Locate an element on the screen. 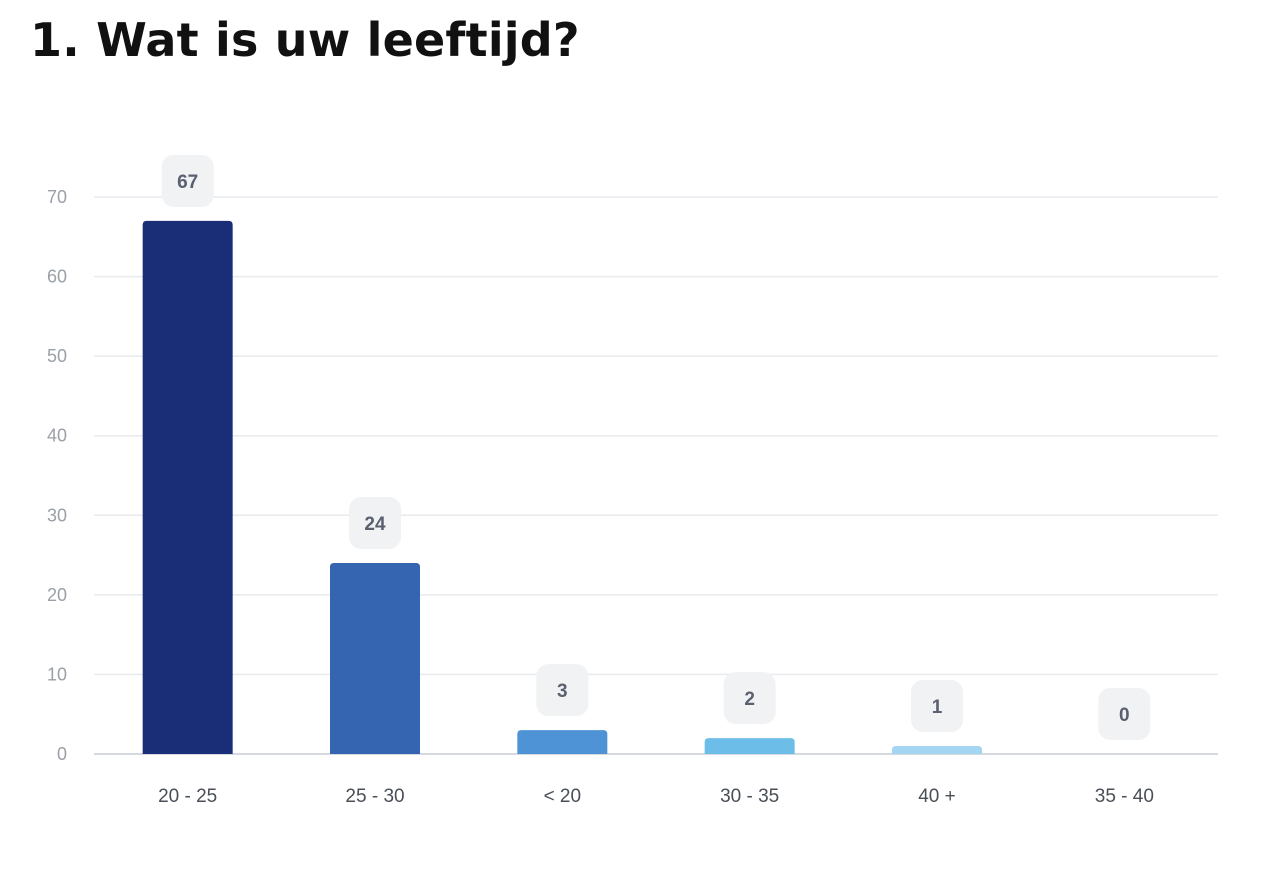  data-label-text: 2 is located at coordinates (749, 699).